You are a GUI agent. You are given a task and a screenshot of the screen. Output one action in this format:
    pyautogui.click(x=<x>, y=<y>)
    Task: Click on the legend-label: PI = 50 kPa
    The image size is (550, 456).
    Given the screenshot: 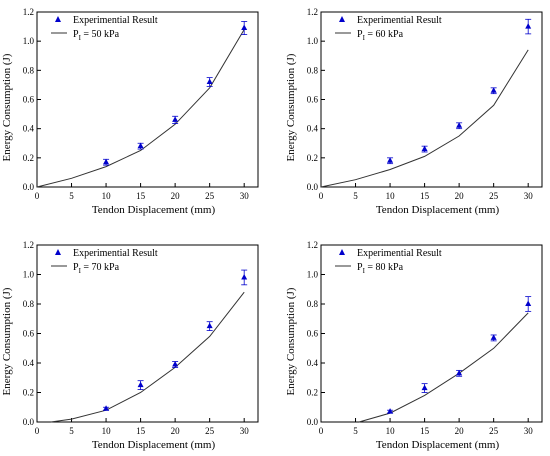 What is the action you would take?
    pyautogui.click(x=96, y=35)
    